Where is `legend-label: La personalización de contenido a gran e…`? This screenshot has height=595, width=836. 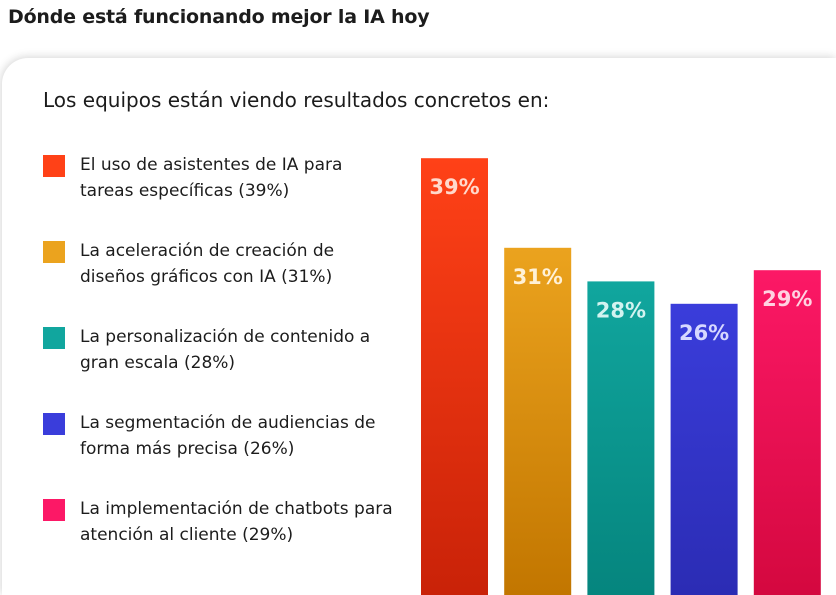
legend-label: La personalización de contenido a gran e… is located at coordinates (225, 350).